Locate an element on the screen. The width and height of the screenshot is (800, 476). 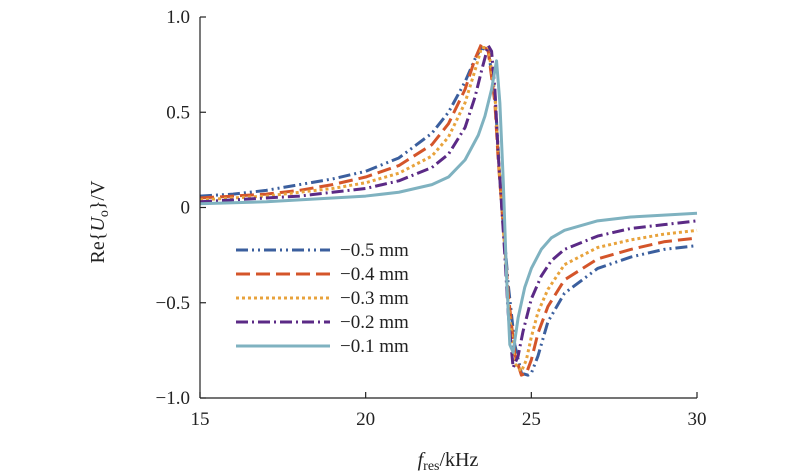
x-tick-label: 25 is located at coordinates (531, 419).